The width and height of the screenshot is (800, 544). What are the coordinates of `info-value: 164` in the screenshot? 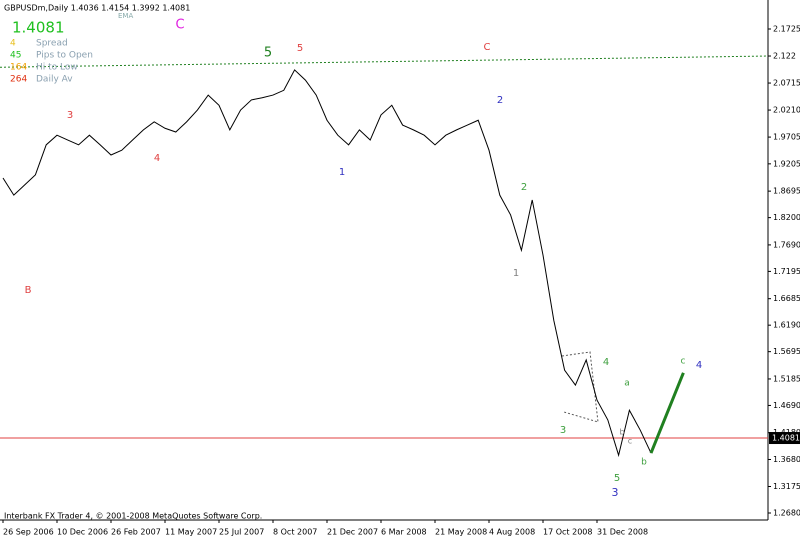 It's located at (18, 68).